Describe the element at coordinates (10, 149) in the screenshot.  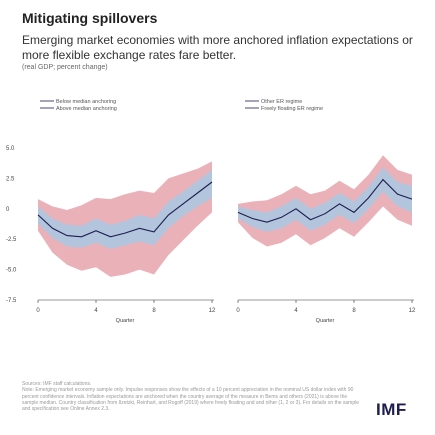
I see `y-tick-label: 5.0` at that location.